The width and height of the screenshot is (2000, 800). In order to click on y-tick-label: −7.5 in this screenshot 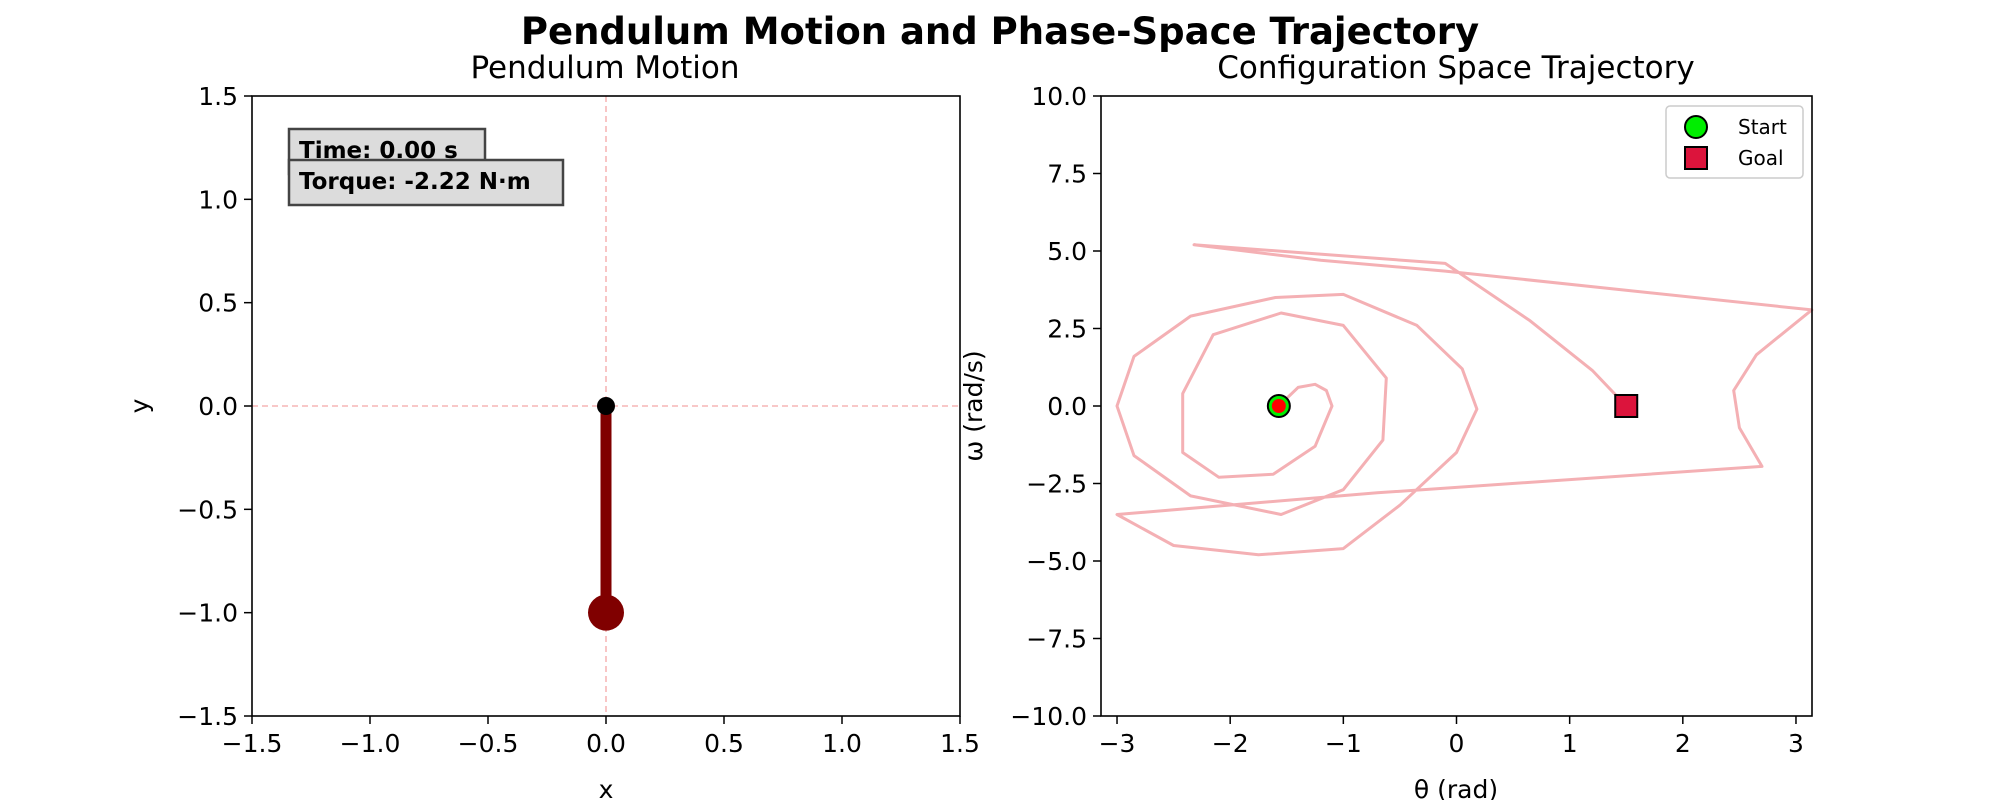, I will do `click(1056, 639)`.